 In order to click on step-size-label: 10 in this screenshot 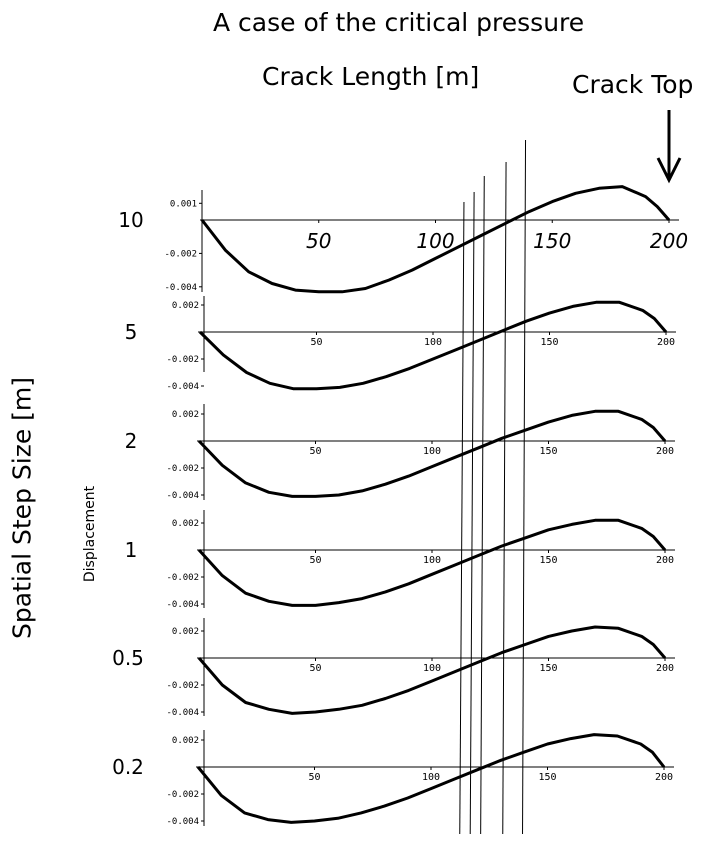, I will do `click(130, 220)`.